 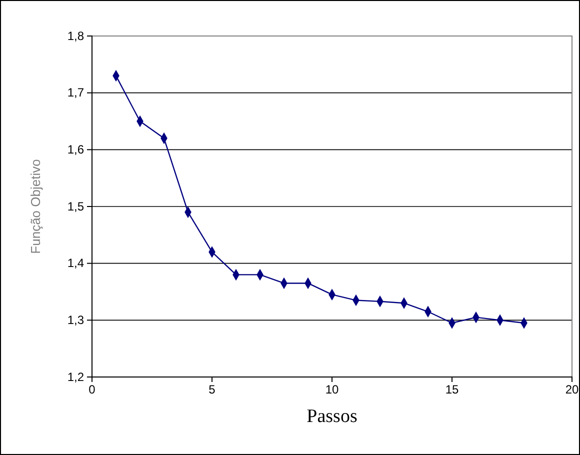 I want to click on y-axis-title: Função Objetivo, so click(x=35, y=206).